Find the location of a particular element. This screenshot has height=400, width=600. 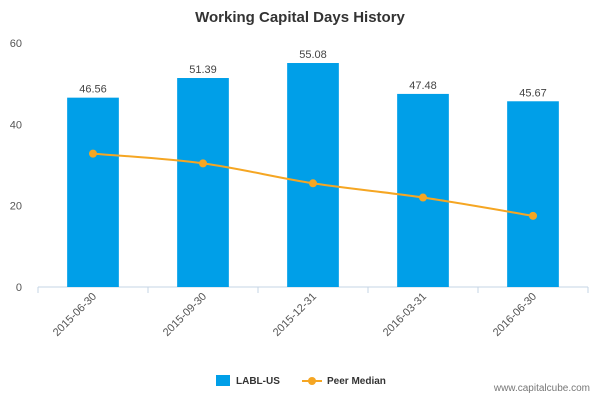

x-tick-label: 2015-12-31 is located at coordinates (295, 315).